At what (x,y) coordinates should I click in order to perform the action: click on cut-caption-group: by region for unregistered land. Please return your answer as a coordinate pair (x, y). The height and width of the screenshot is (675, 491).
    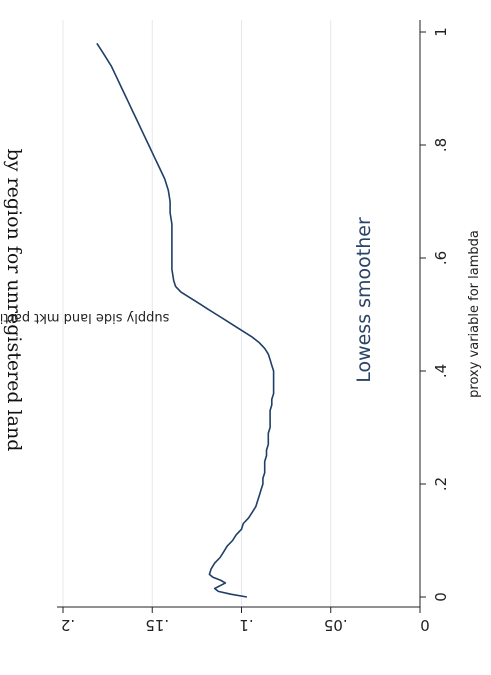
    Looking at the image, I should click on (14, 300).